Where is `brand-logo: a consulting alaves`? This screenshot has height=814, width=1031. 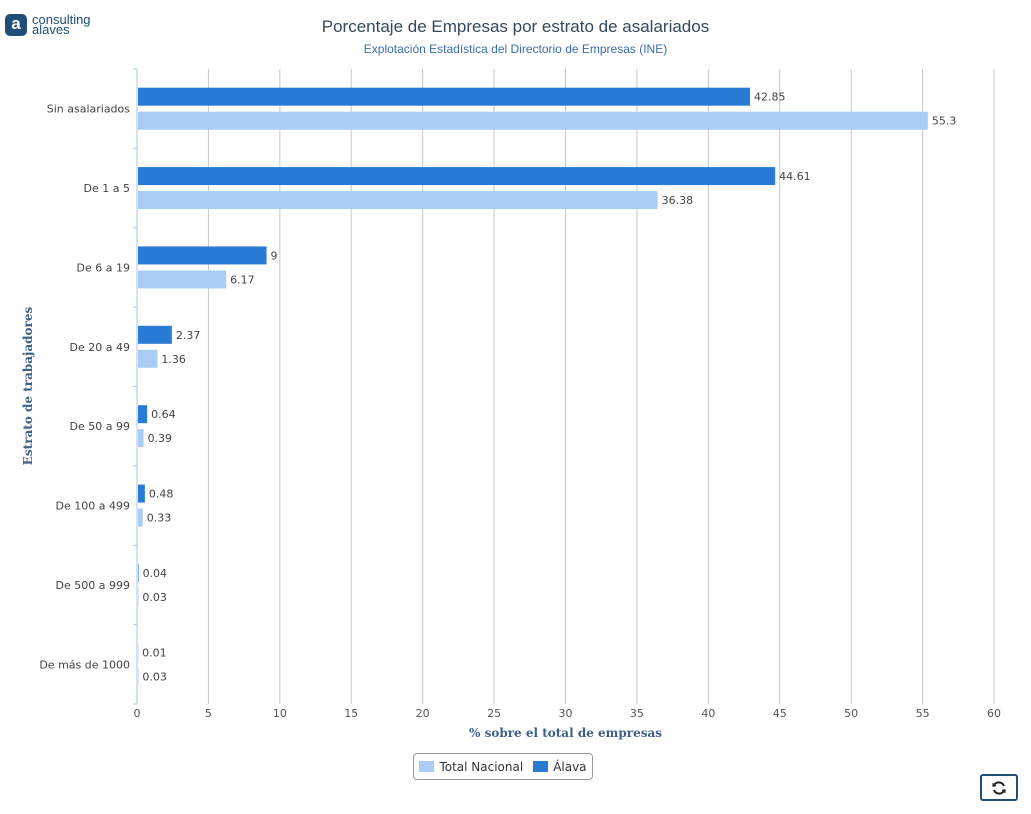
brand-logo: a consulting alaves is located at coordinates (48, 24).